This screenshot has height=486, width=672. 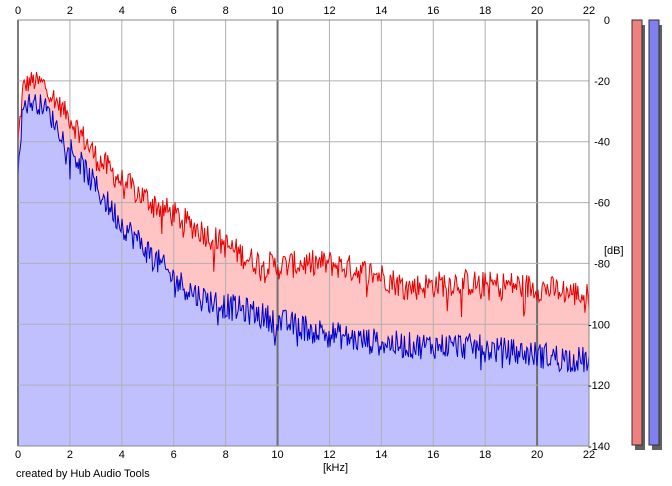 What do you see at coordinates (485, 455) in the screenshot?
I see `x-tick-label-bottom: 18` at bounding box center [485, 455].